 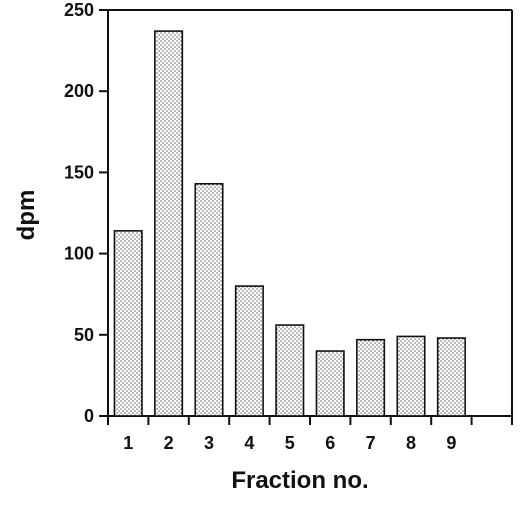 I want to click on x-tick-label: 6, so click(x=330, y=443).